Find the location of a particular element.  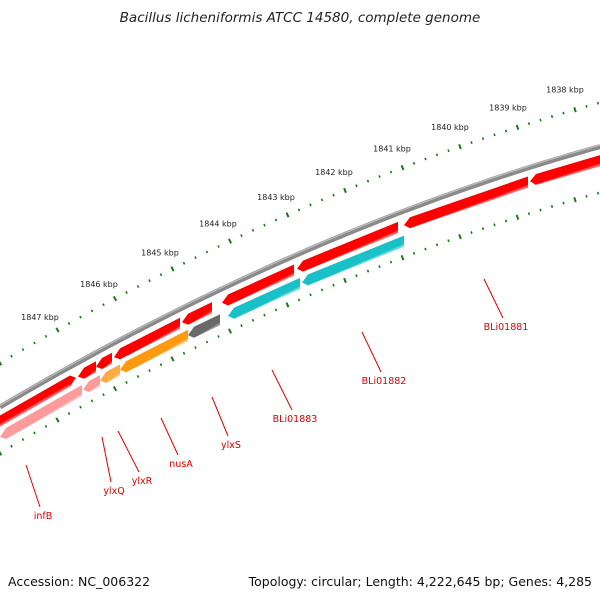

gene-nusA is located at coordinates (154, 351).